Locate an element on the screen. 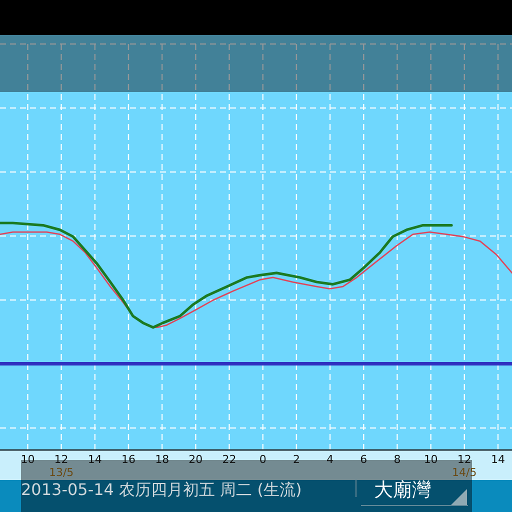  x-tick-label: 4 is located at coordinates (330, 459).